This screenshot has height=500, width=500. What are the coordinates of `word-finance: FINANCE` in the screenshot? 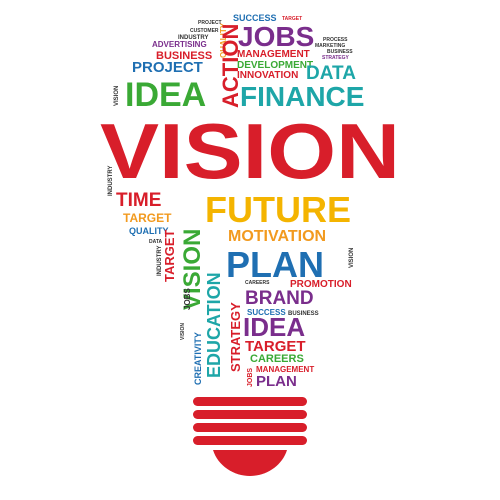 It's located at (302, 96).